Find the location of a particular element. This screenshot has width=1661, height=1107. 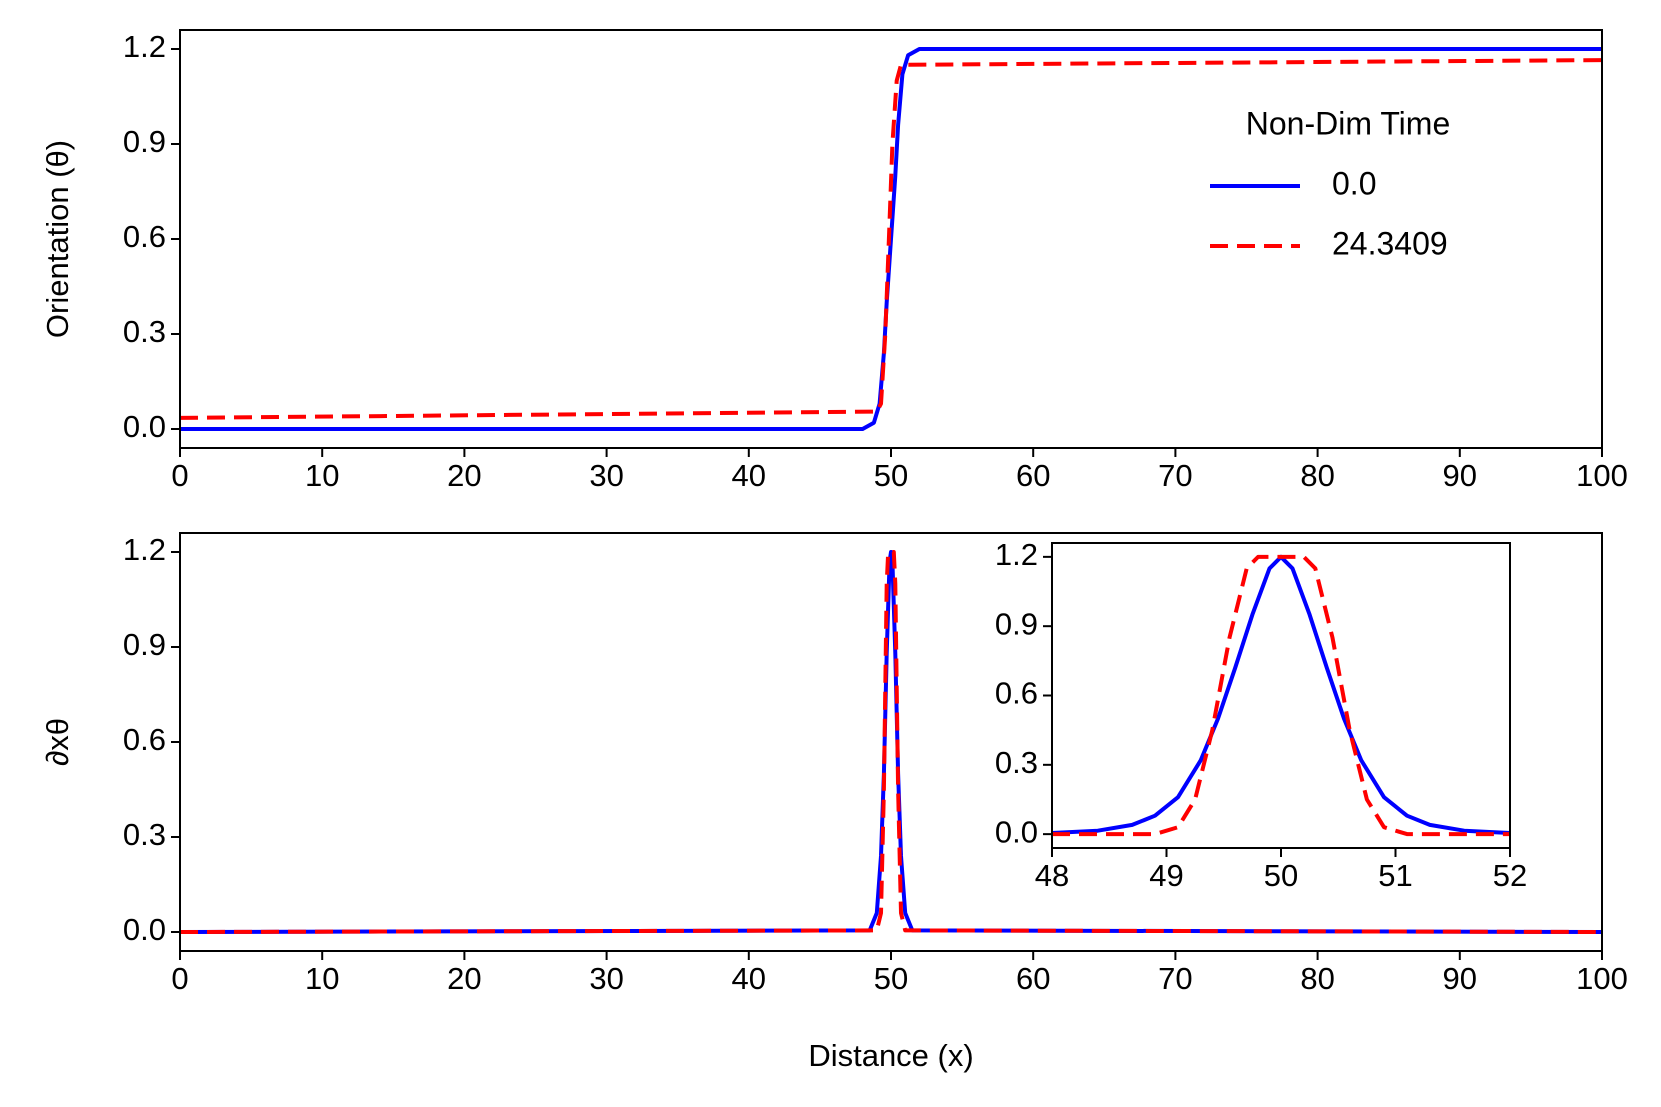

derivative-y-axis-title: ∂xθ is located at coordinates (57, 742).